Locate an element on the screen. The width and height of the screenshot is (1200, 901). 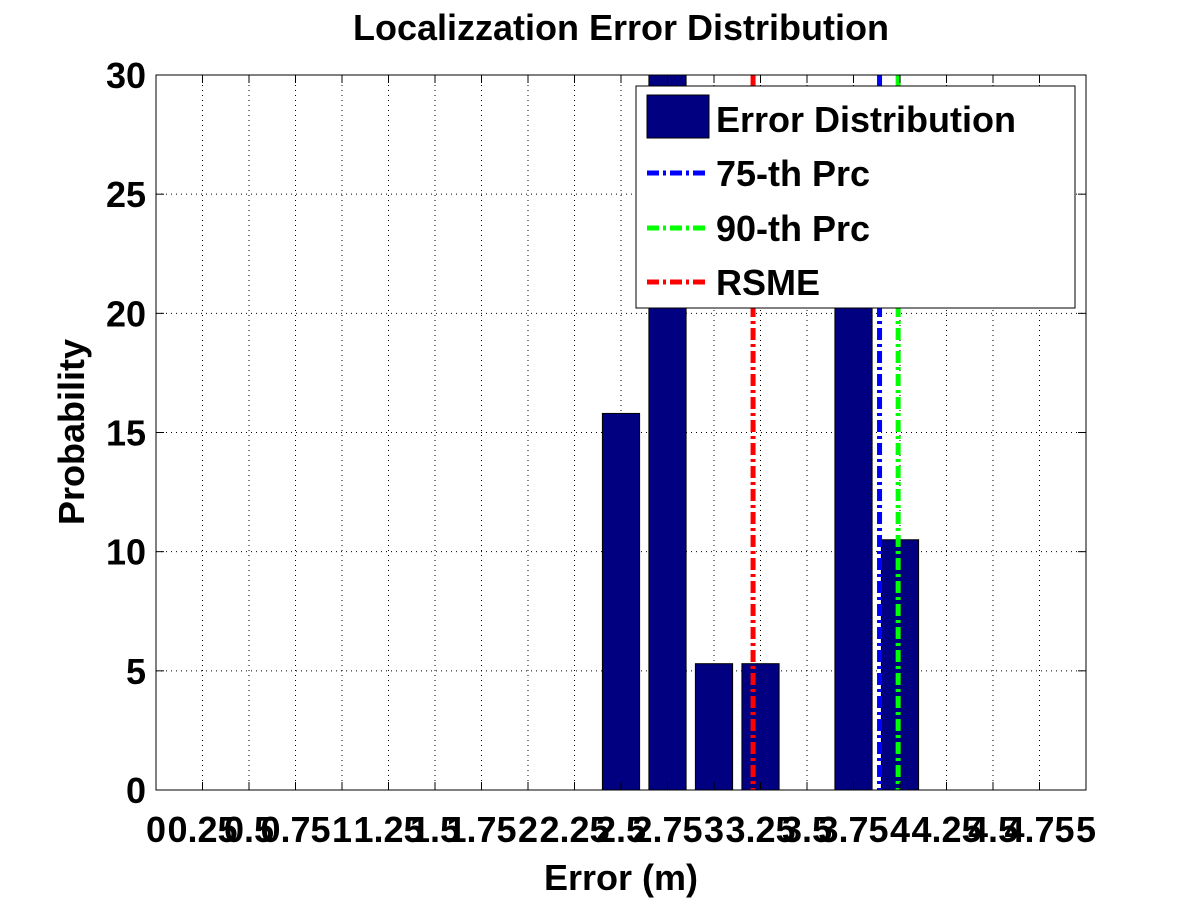
x-tick-label: 1.25 is located at coordinates (388, 829).